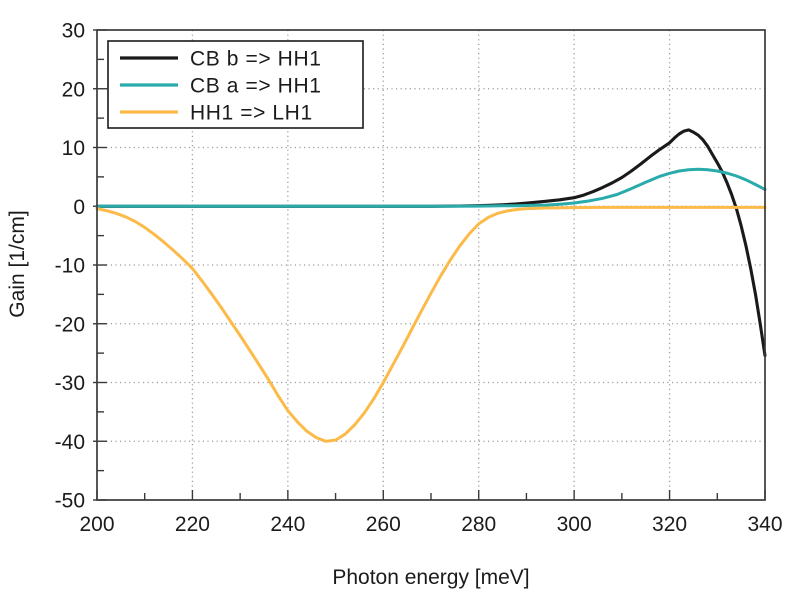 The height and width of the screenshot is (600, 800). I want to click on legend-item: CB b => HH1, so click(221, 59).